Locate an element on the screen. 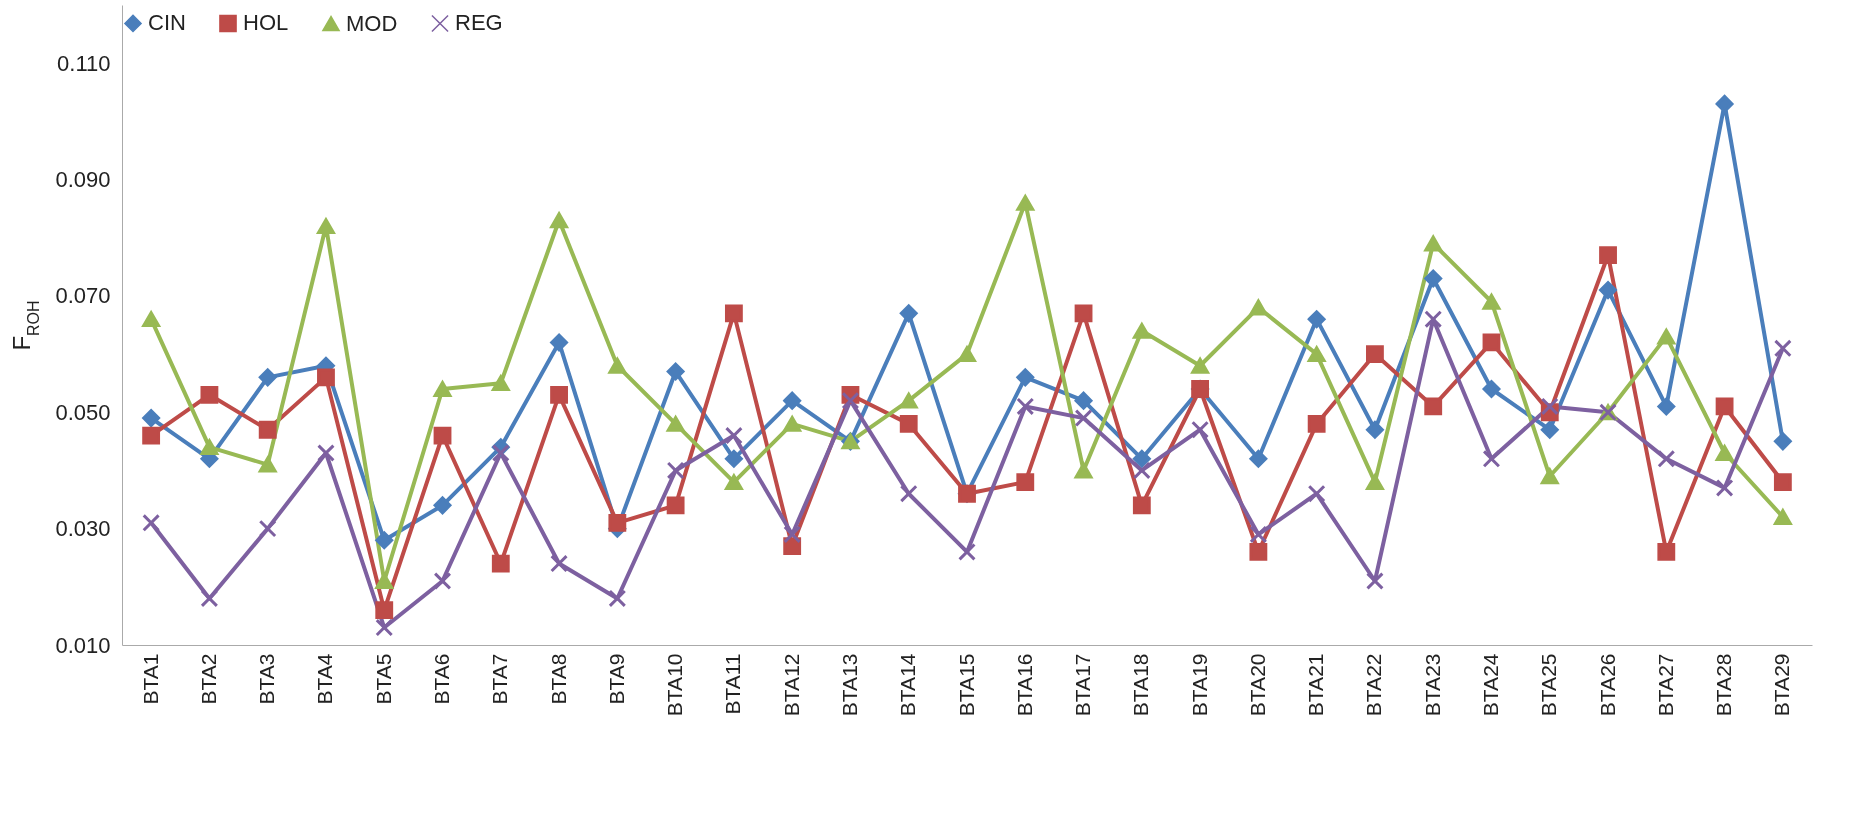 The height and width of the screenshot is (817, 1874). x-tick-label: BTA15 is located at coordinates (966, 685).